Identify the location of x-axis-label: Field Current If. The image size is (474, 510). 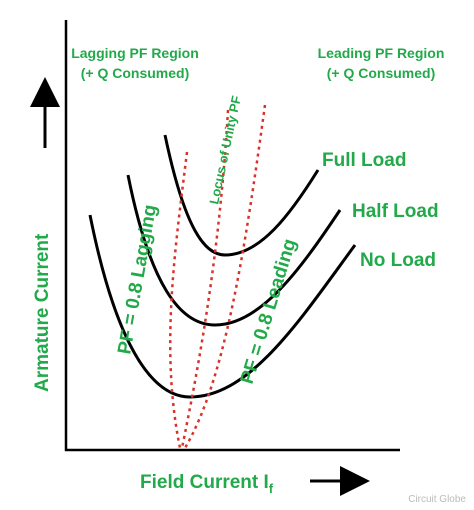
(207, 484).